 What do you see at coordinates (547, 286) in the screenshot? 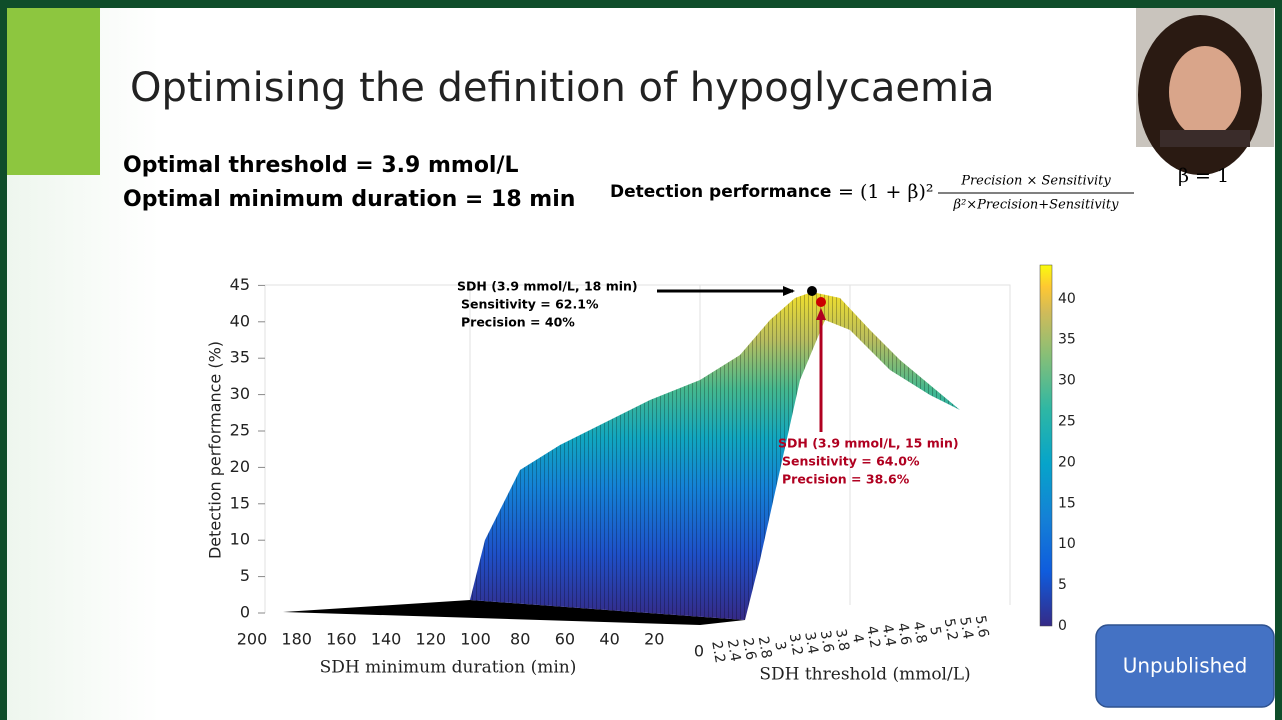
I see `annotation: SDH (3.9 mmol/L, 18 min)` at bounding box center [547, 286].